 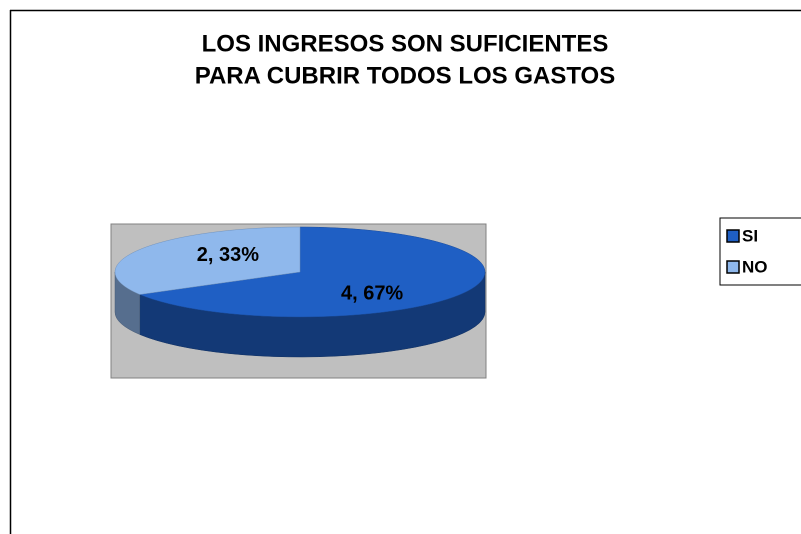 I want to click on data-label: 2, 33%, so click(x=228, y=255).